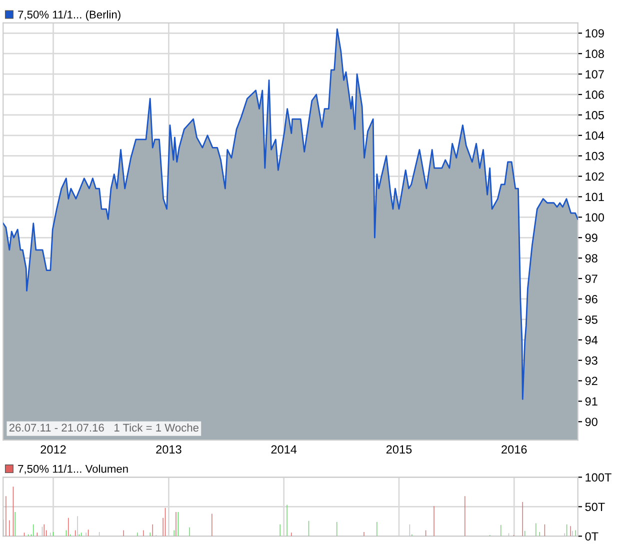 This screenshot has width=620, height=546. Describe the element at coordinates (595, 54) in the screenshot. I see `y-tick-label: 108` at that location.